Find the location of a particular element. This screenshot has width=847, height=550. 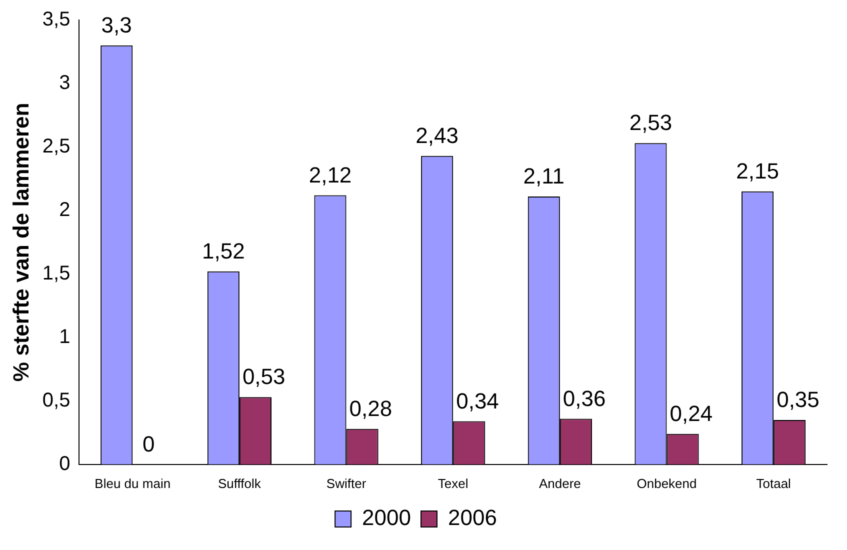

data-label: 0 is located at coordinates (148, 443).